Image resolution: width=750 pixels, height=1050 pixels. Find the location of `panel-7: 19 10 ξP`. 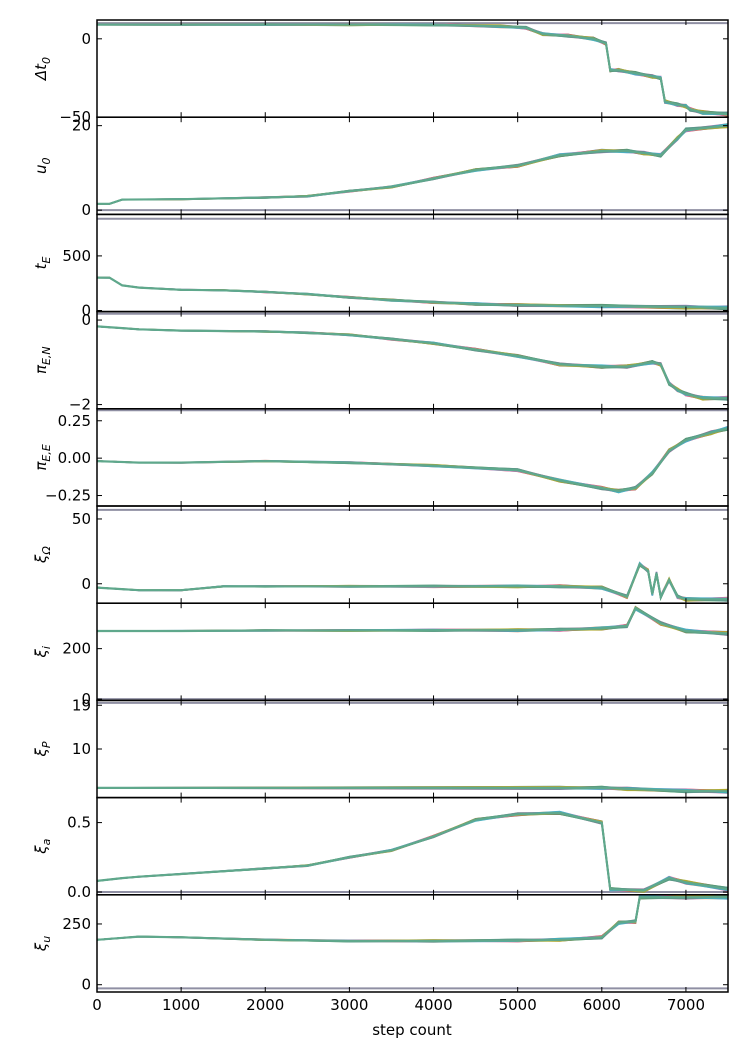

panel-7: 19 10 ξP is located at coordinates (380, 747).